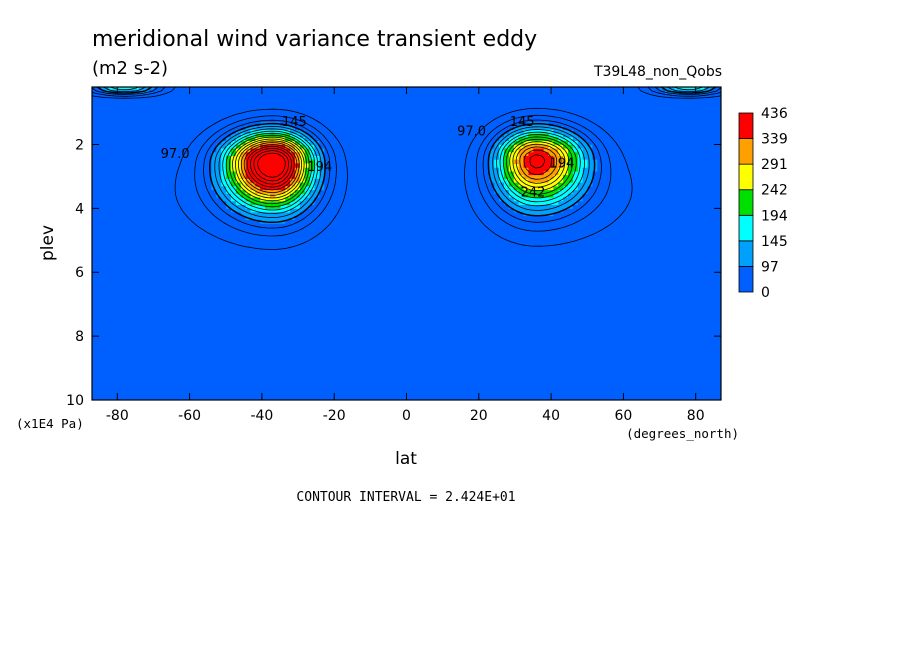 This screenshot has width=904, height=654. Describe the element at coordinates (551, 416) in the screenshot. I see `x-tick-label: 40` at that location.